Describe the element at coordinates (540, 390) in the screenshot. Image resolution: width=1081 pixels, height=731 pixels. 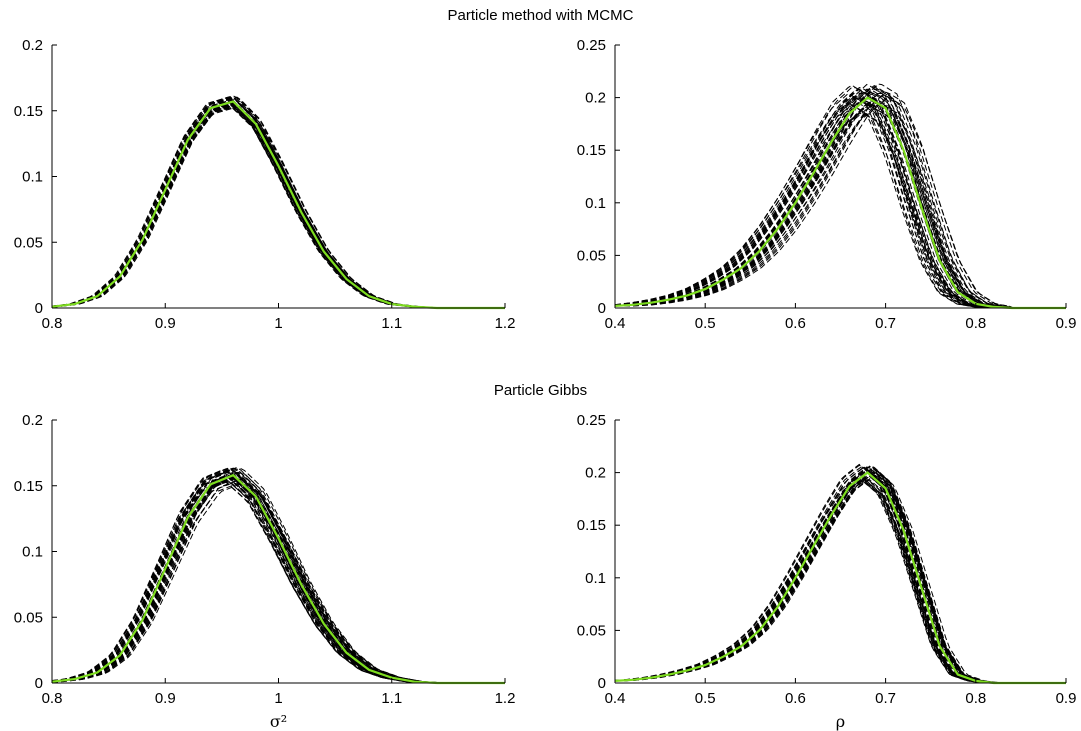
I see `section-title-gibbs: Particle Gibbs` at that location.